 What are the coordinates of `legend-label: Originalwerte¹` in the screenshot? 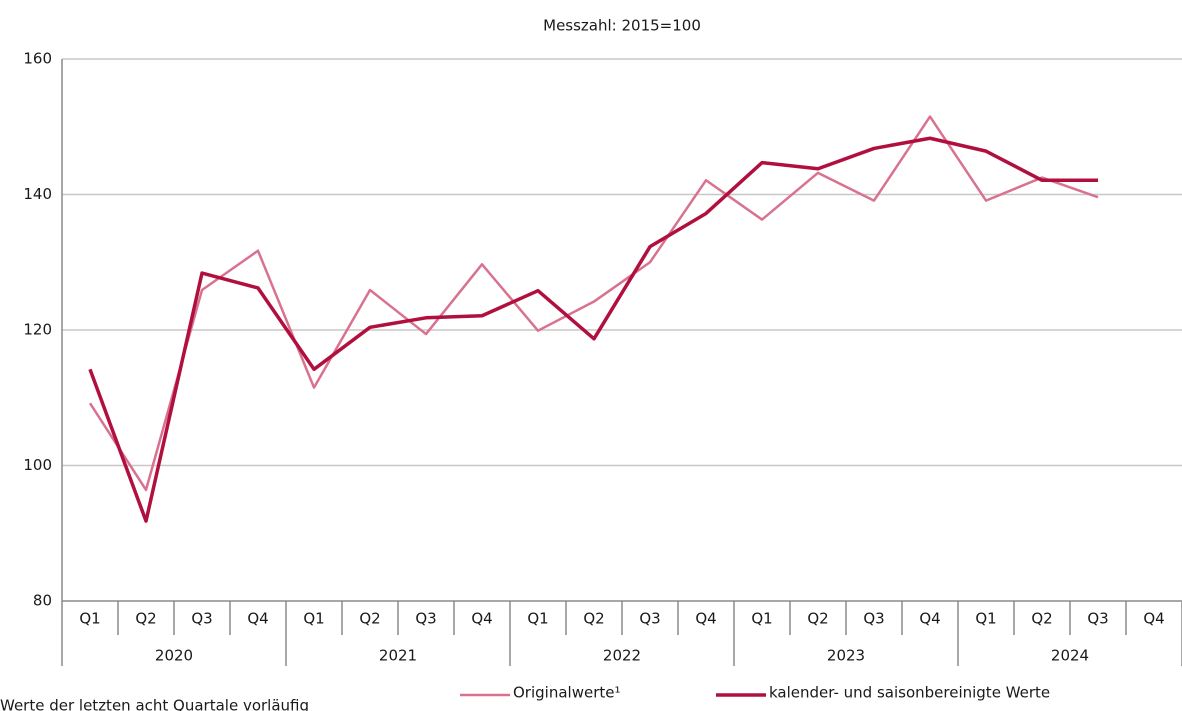 It's located at (566, 693).